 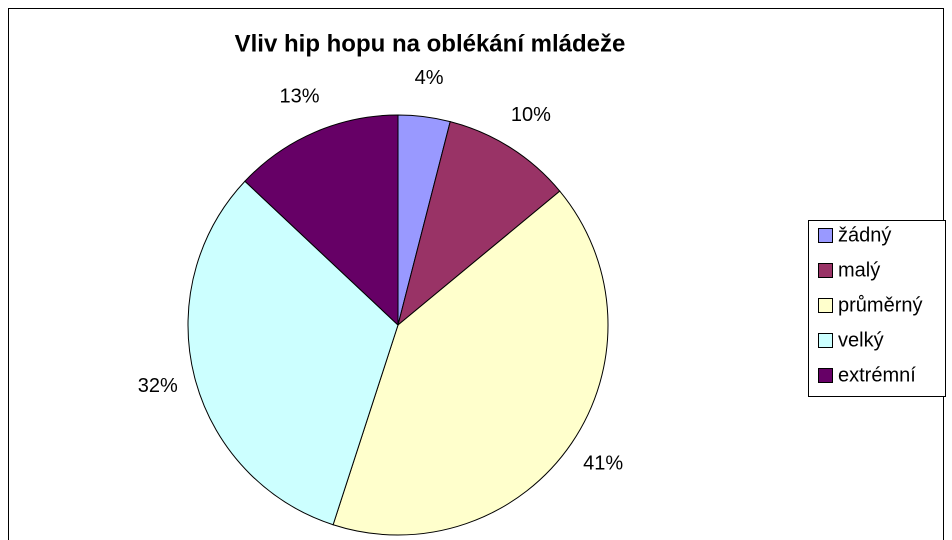 What do you see at coordinates (531, 115) in the screenshot?
I see `data-label: 10%` at bounding box center [531, 115].